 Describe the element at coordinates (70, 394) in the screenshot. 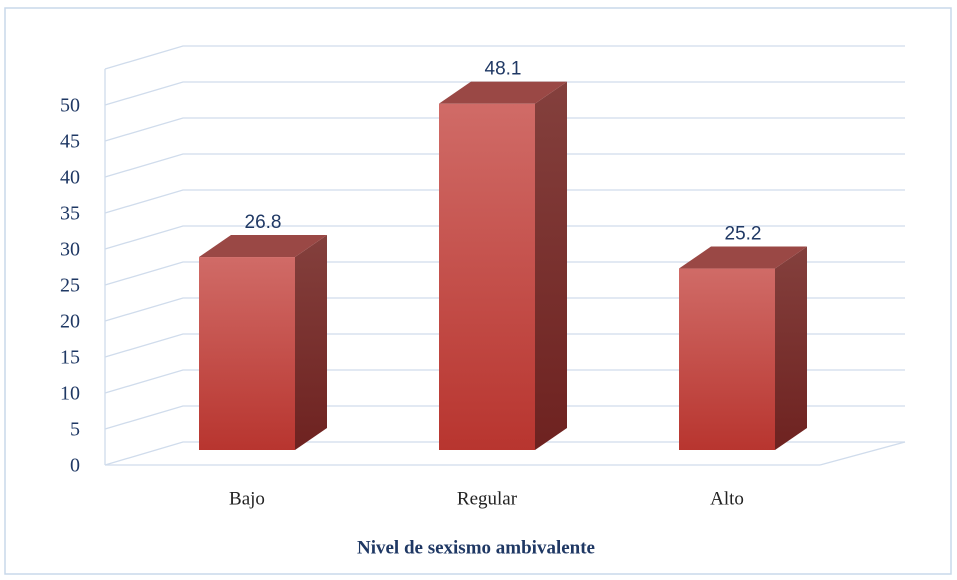

I see `y-tick-label: 10` at that location.